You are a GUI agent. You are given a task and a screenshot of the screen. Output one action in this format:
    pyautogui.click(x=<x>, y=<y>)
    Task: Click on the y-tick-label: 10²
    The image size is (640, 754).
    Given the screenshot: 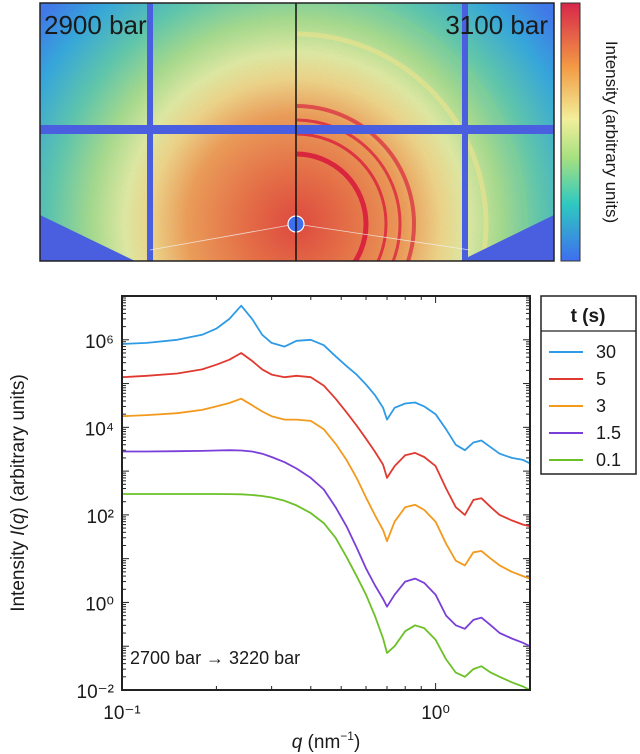 What is the action you would take?
    pyautogui.click(x=100, y=517)
    